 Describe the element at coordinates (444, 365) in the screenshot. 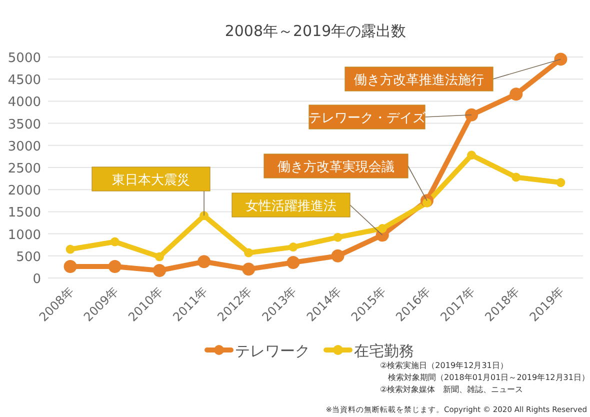

I see `text: ②検索実施日（2019年12月31日）` at that location.